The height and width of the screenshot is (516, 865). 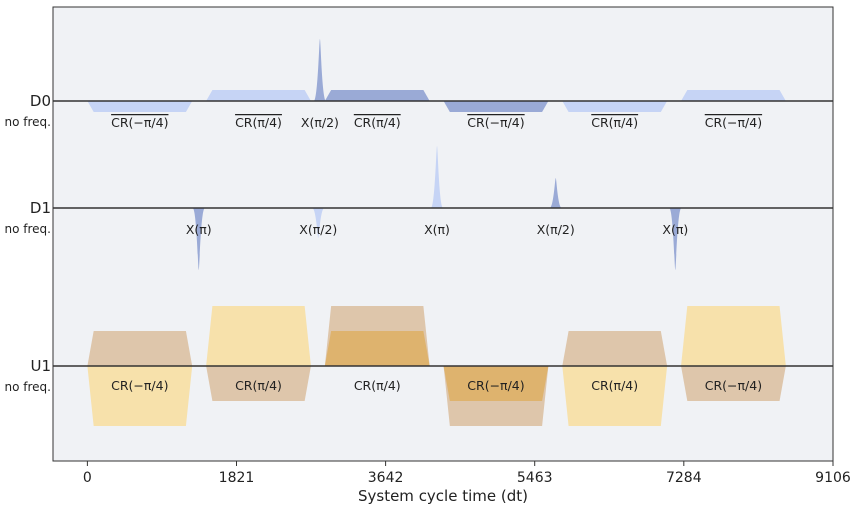 I want to click on pulse-label-d1-8: X(π/2), so click(x=318, y=229).